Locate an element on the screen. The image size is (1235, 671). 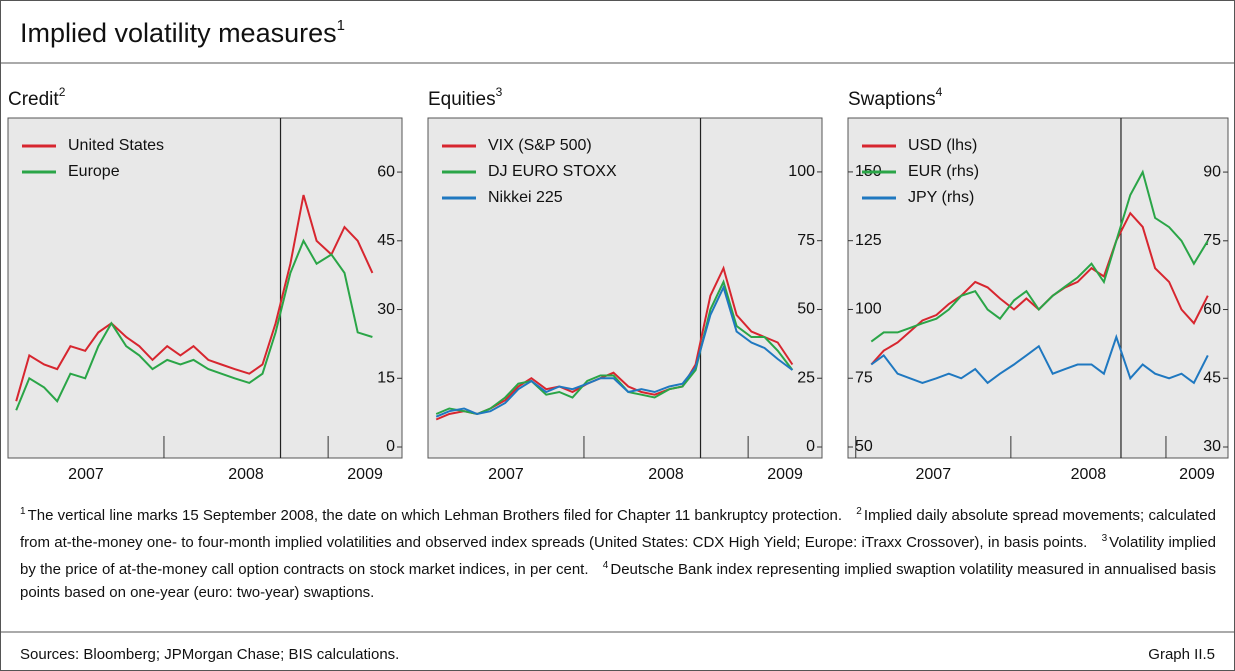
y-tick-label: 15 is located at coordinates (386, 377).